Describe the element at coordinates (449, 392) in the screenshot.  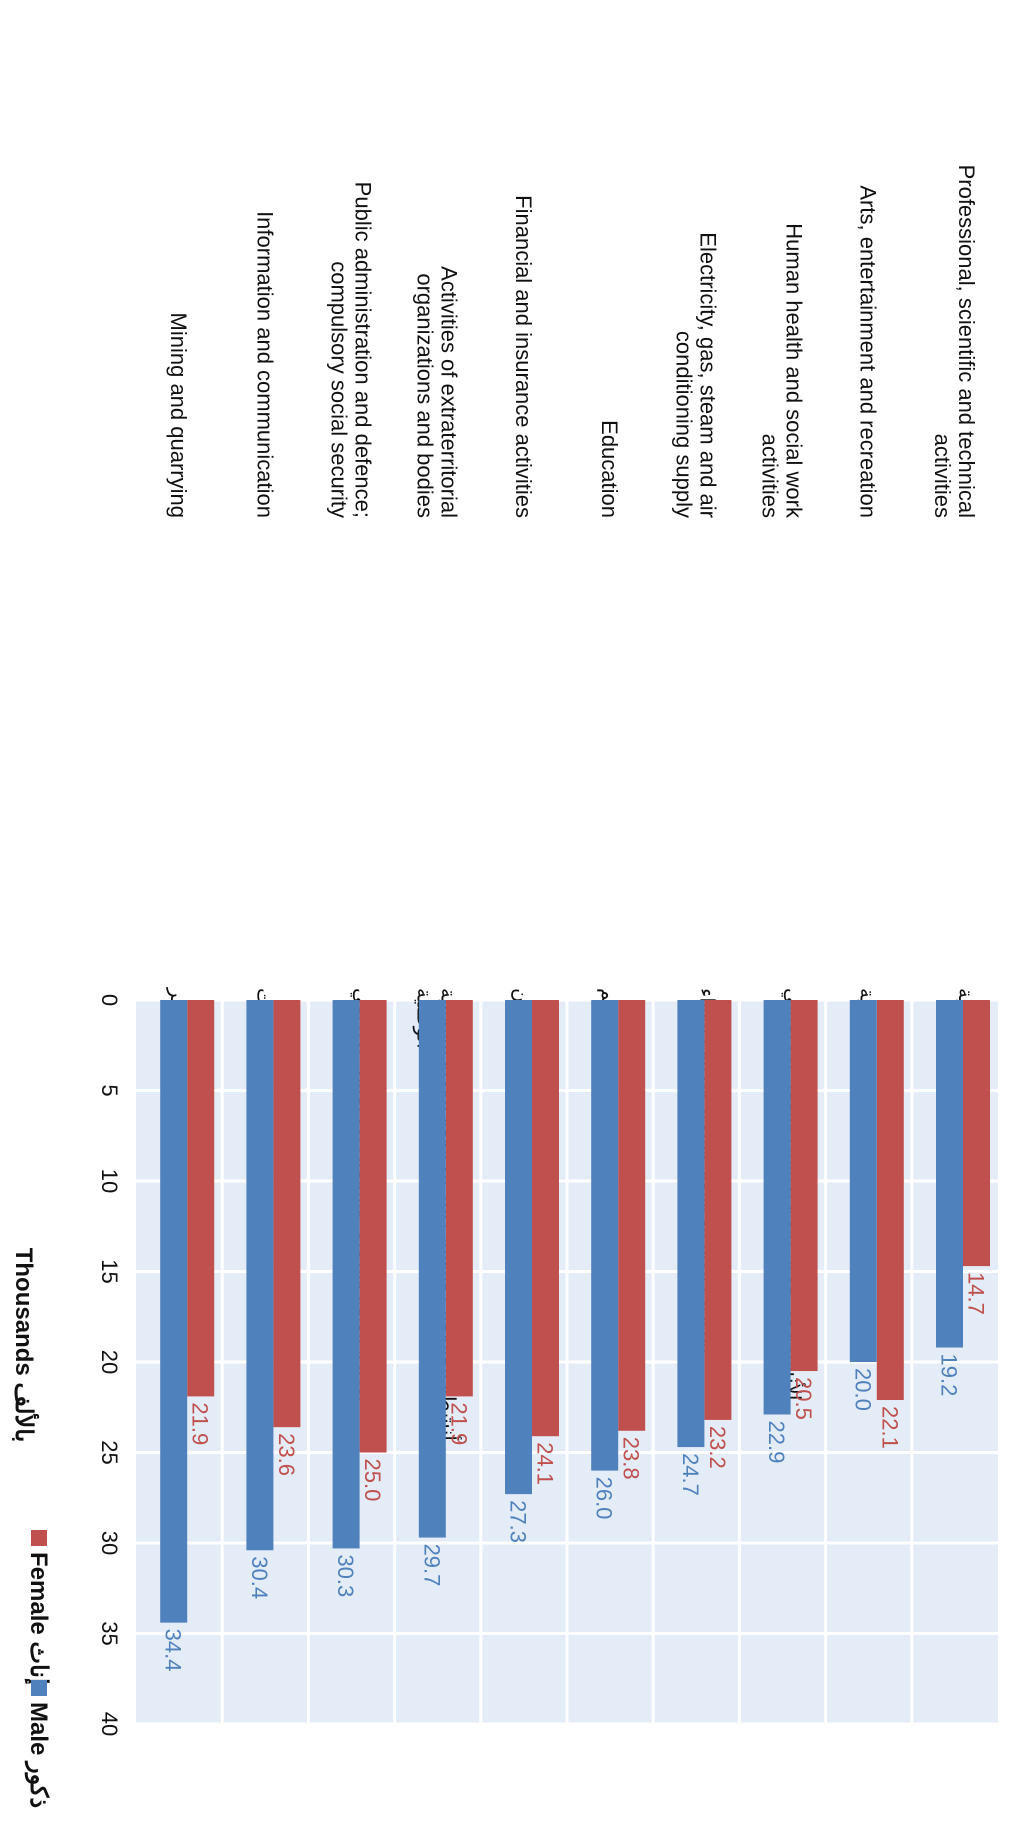
I see `category-label-en: Activities of extraterritorial` at that location.